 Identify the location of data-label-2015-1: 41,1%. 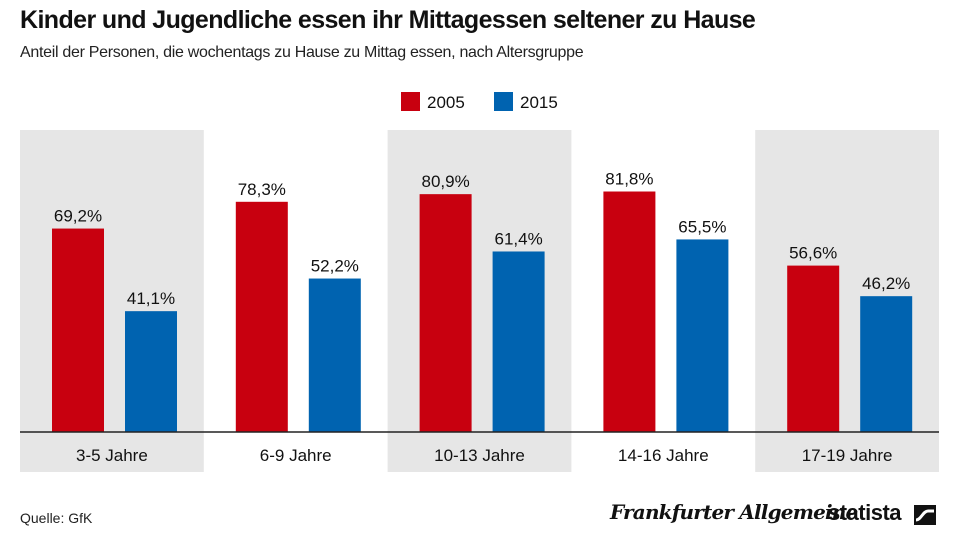
(151, 298).